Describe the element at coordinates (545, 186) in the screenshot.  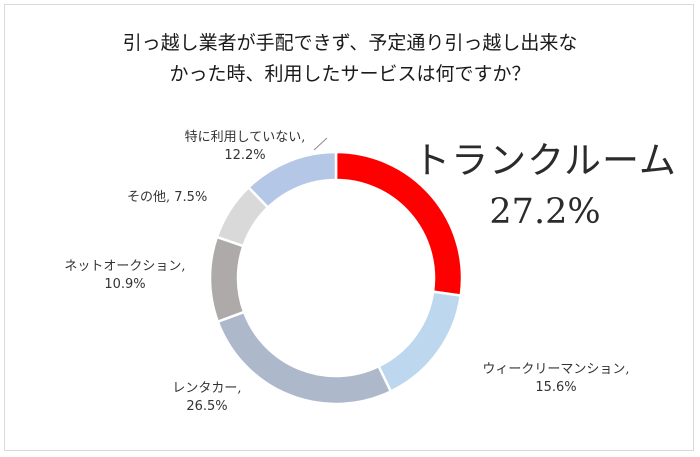
I see `highlight-callout: トランクルーム 27.2%` at that location.